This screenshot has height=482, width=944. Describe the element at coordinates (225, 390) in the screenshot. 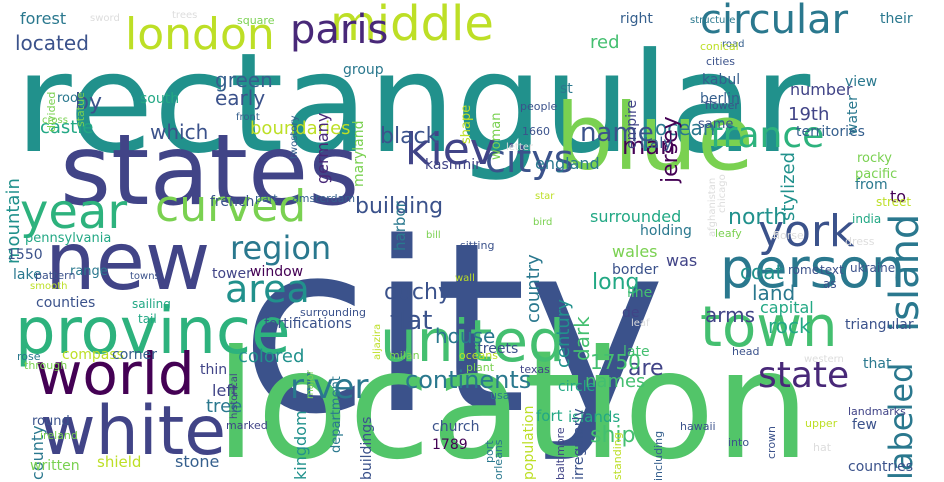

I see `word-left: left` at that location.